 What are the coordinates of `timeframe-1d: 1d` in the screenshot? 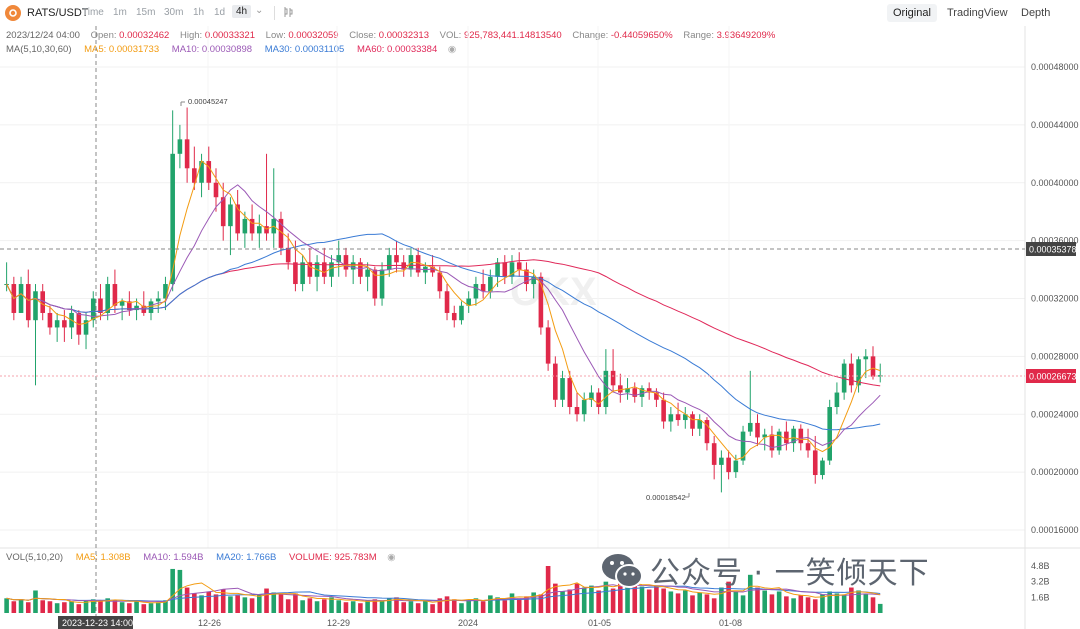 It's located at (220, 12).